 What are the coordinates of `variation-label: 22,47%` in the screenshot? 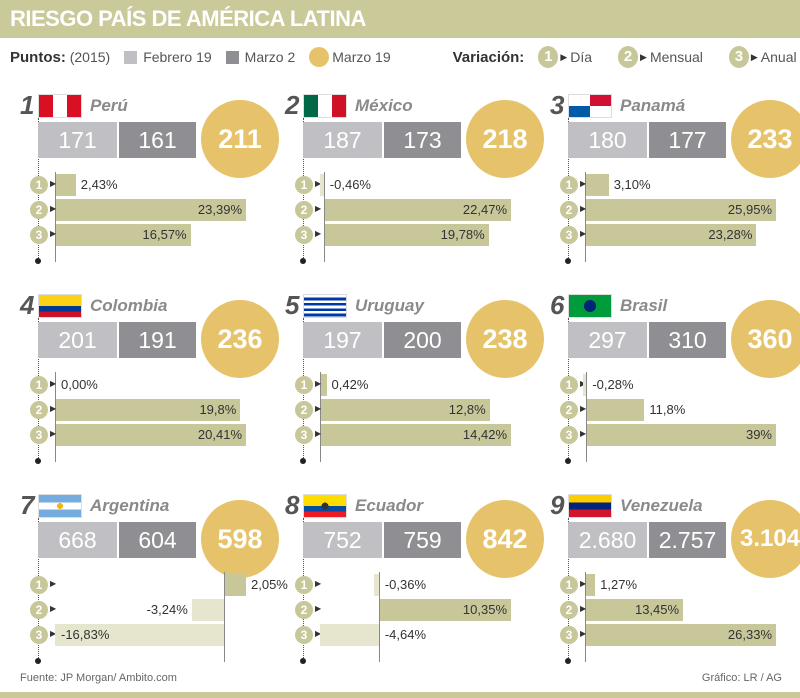 It's located at (484, 209).